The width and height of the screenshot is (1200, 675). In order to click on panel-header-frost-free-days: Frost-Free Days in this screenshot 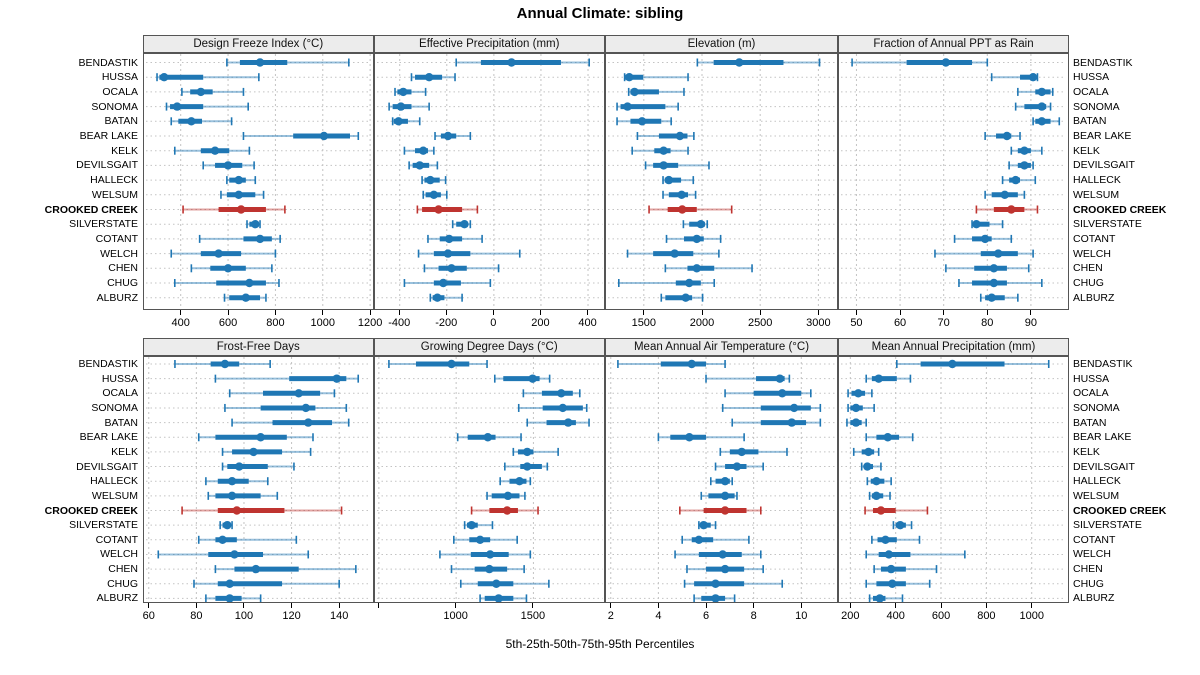, I will do `click(258, 347)`.